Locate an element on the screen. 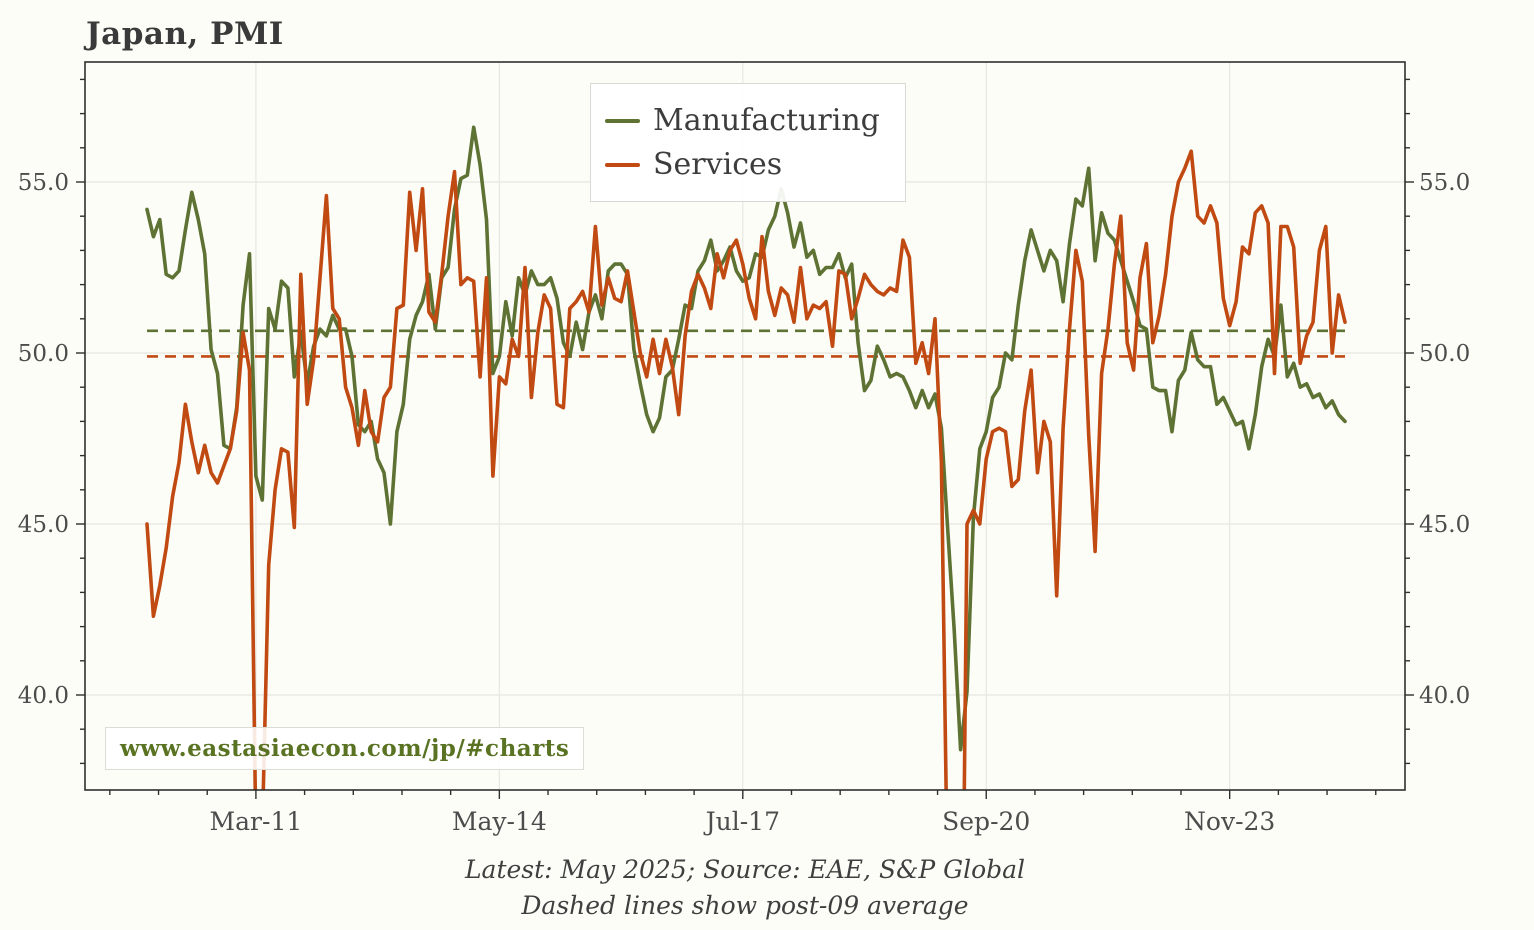 This screenshot has height=930, width=1534. x-tick-label: Jul-17 is located at coordinates (741, 821).